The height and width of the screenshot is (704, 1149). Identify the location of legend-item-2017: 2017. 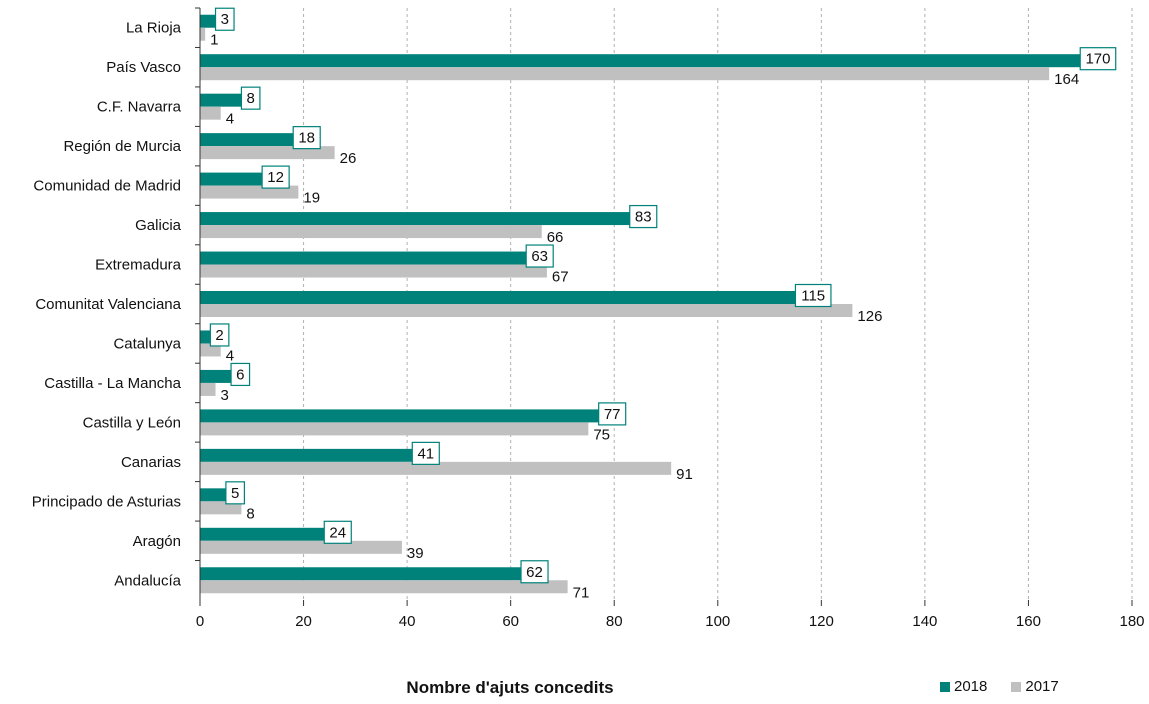
(1035, 686).